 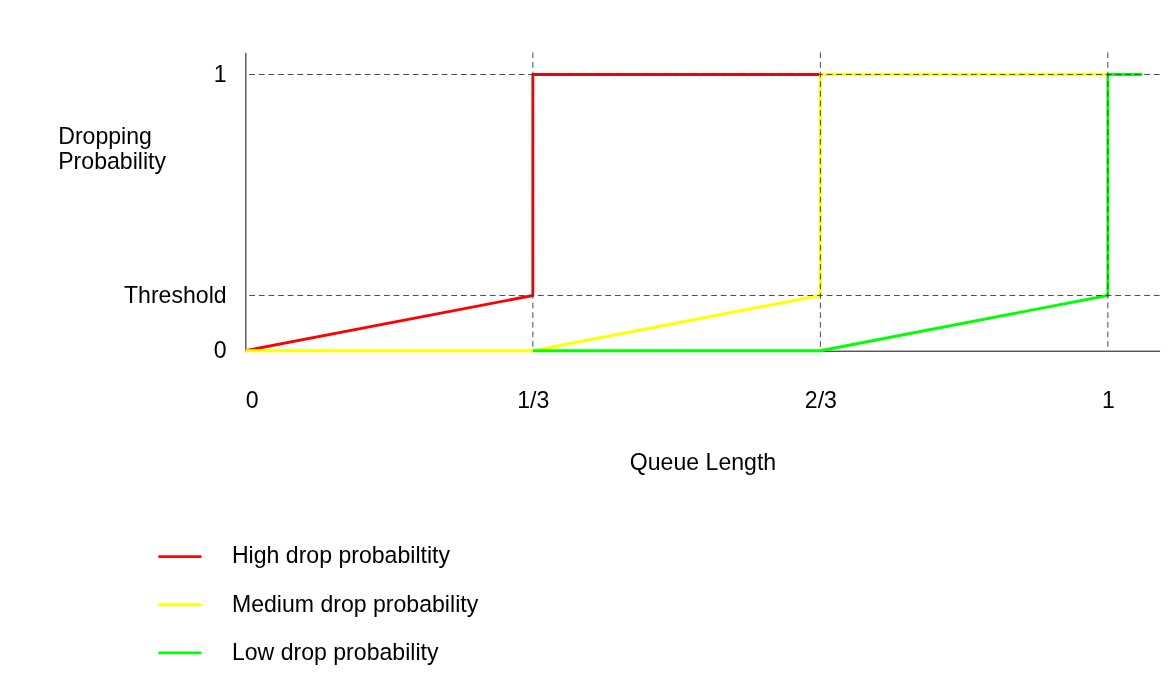 What do you see at coordinates (335, 651) in the screenshot?
I see `legend-label: Low drop probability` at bounding box center [335, 651].